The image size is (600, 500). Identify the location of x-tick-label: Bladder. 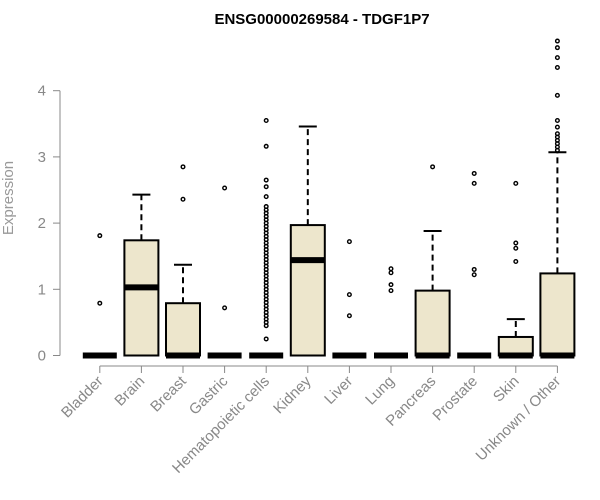
(82, 397).